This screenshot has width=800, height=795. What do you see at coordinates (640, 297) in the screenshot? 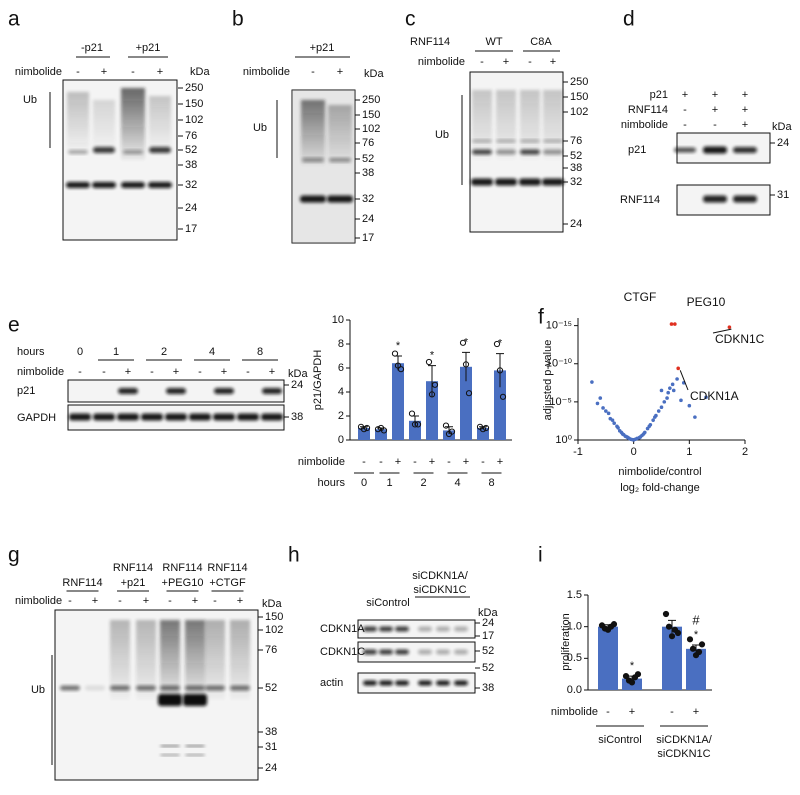
I see `gene-label: CTGF` at bounding box center [640, 297].